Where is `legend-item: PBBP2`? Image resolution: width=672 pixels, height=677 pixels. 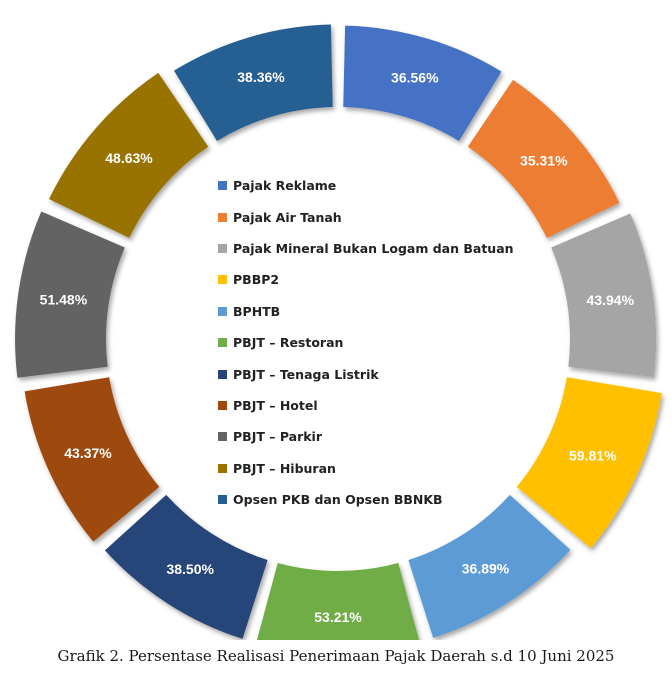 legend-item: PBBP2 is located at coordinates (366, 279).